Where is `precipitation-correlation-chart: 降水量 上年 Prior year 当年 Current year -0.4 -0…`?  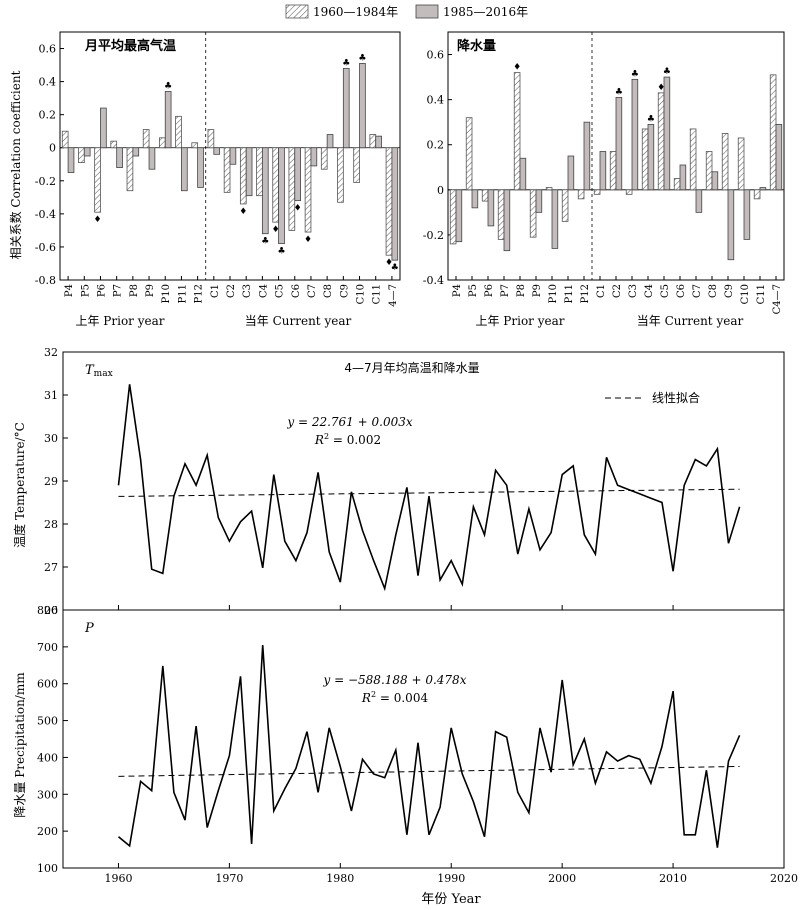 precipitation-correlation-chart: 降水量 上年 Prior year 当年 Current year -0.4 -0… is located at coordinates (604, 179).